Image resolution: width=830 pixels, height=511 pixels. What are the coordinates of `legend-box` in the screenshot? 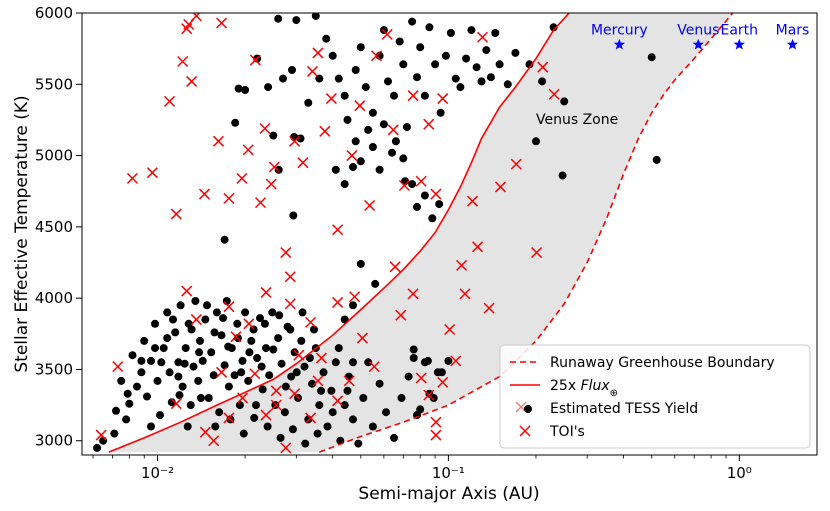 It's located at (655, 396).